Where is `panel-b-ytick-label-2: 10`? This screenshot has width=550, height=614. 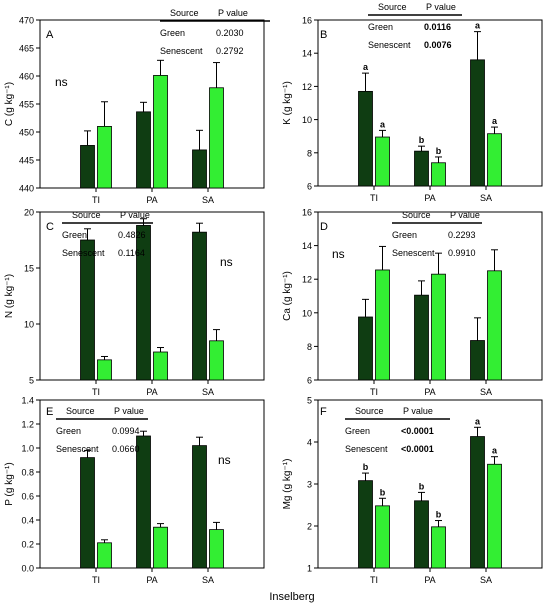 panel-b-ytick-label-2: 10 is located at coordinates (307, 120).